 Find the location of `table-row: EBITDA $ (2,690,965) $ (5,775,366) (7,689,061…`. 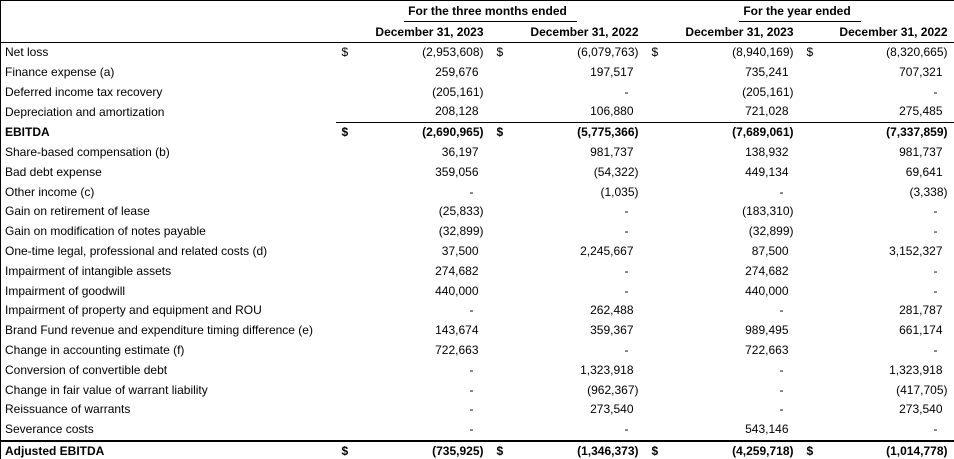

table-row: EBITDA $ (2,690,965) $ (5,775,366) (7,689,061… is located at coordinates (477, 132).